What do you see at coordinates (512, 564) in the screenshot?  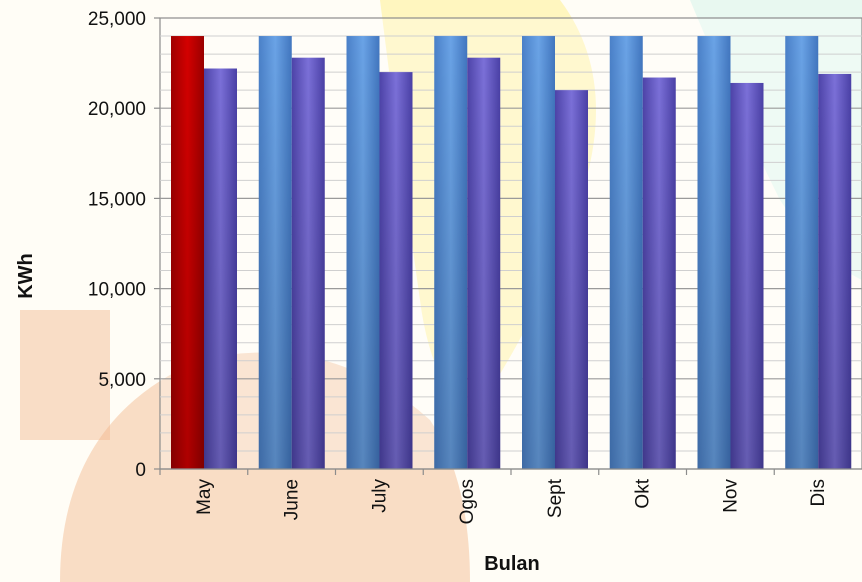 I see `x-axis-title: Bulan` at bounding box center [512, 564].